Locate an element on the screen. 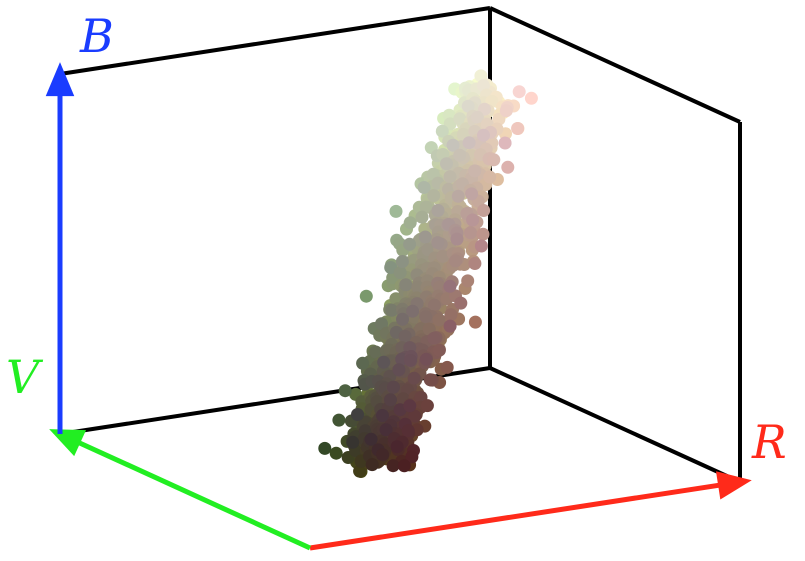 This screenshot has height=561, width=805. r-axis-line is located at coordinates (515, 516).